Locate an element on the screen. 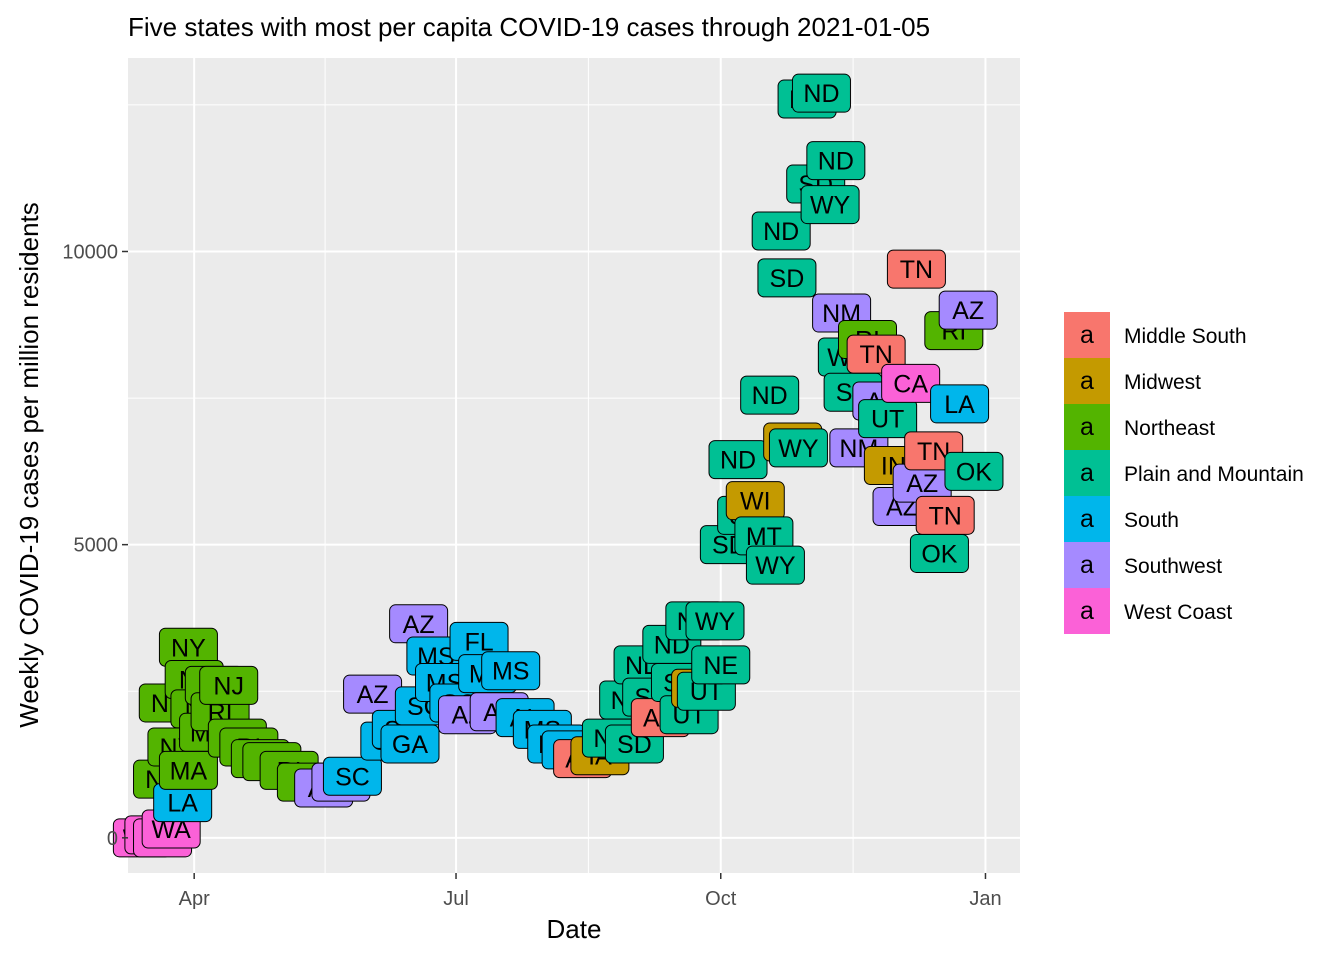  data-point-label: NE is located at coordinates (721, 665).